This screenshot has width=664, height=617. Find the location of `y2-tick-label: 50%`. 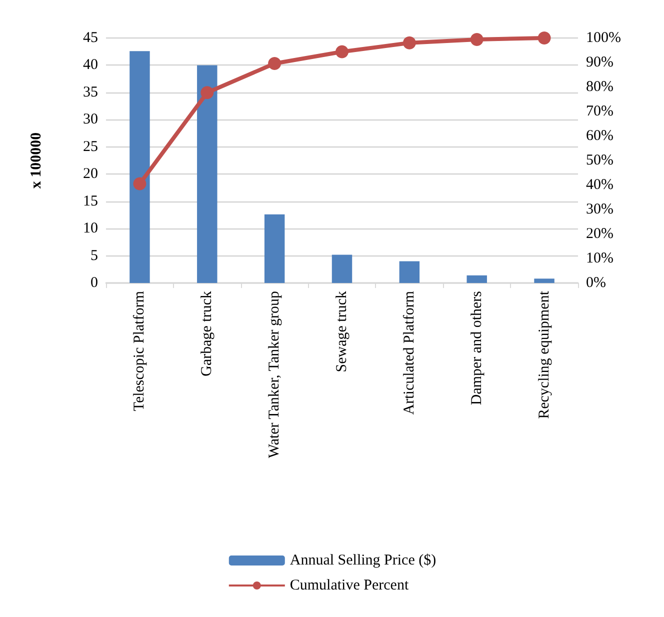

y2-tick-label: 50% is located at coordinates (600, 160).